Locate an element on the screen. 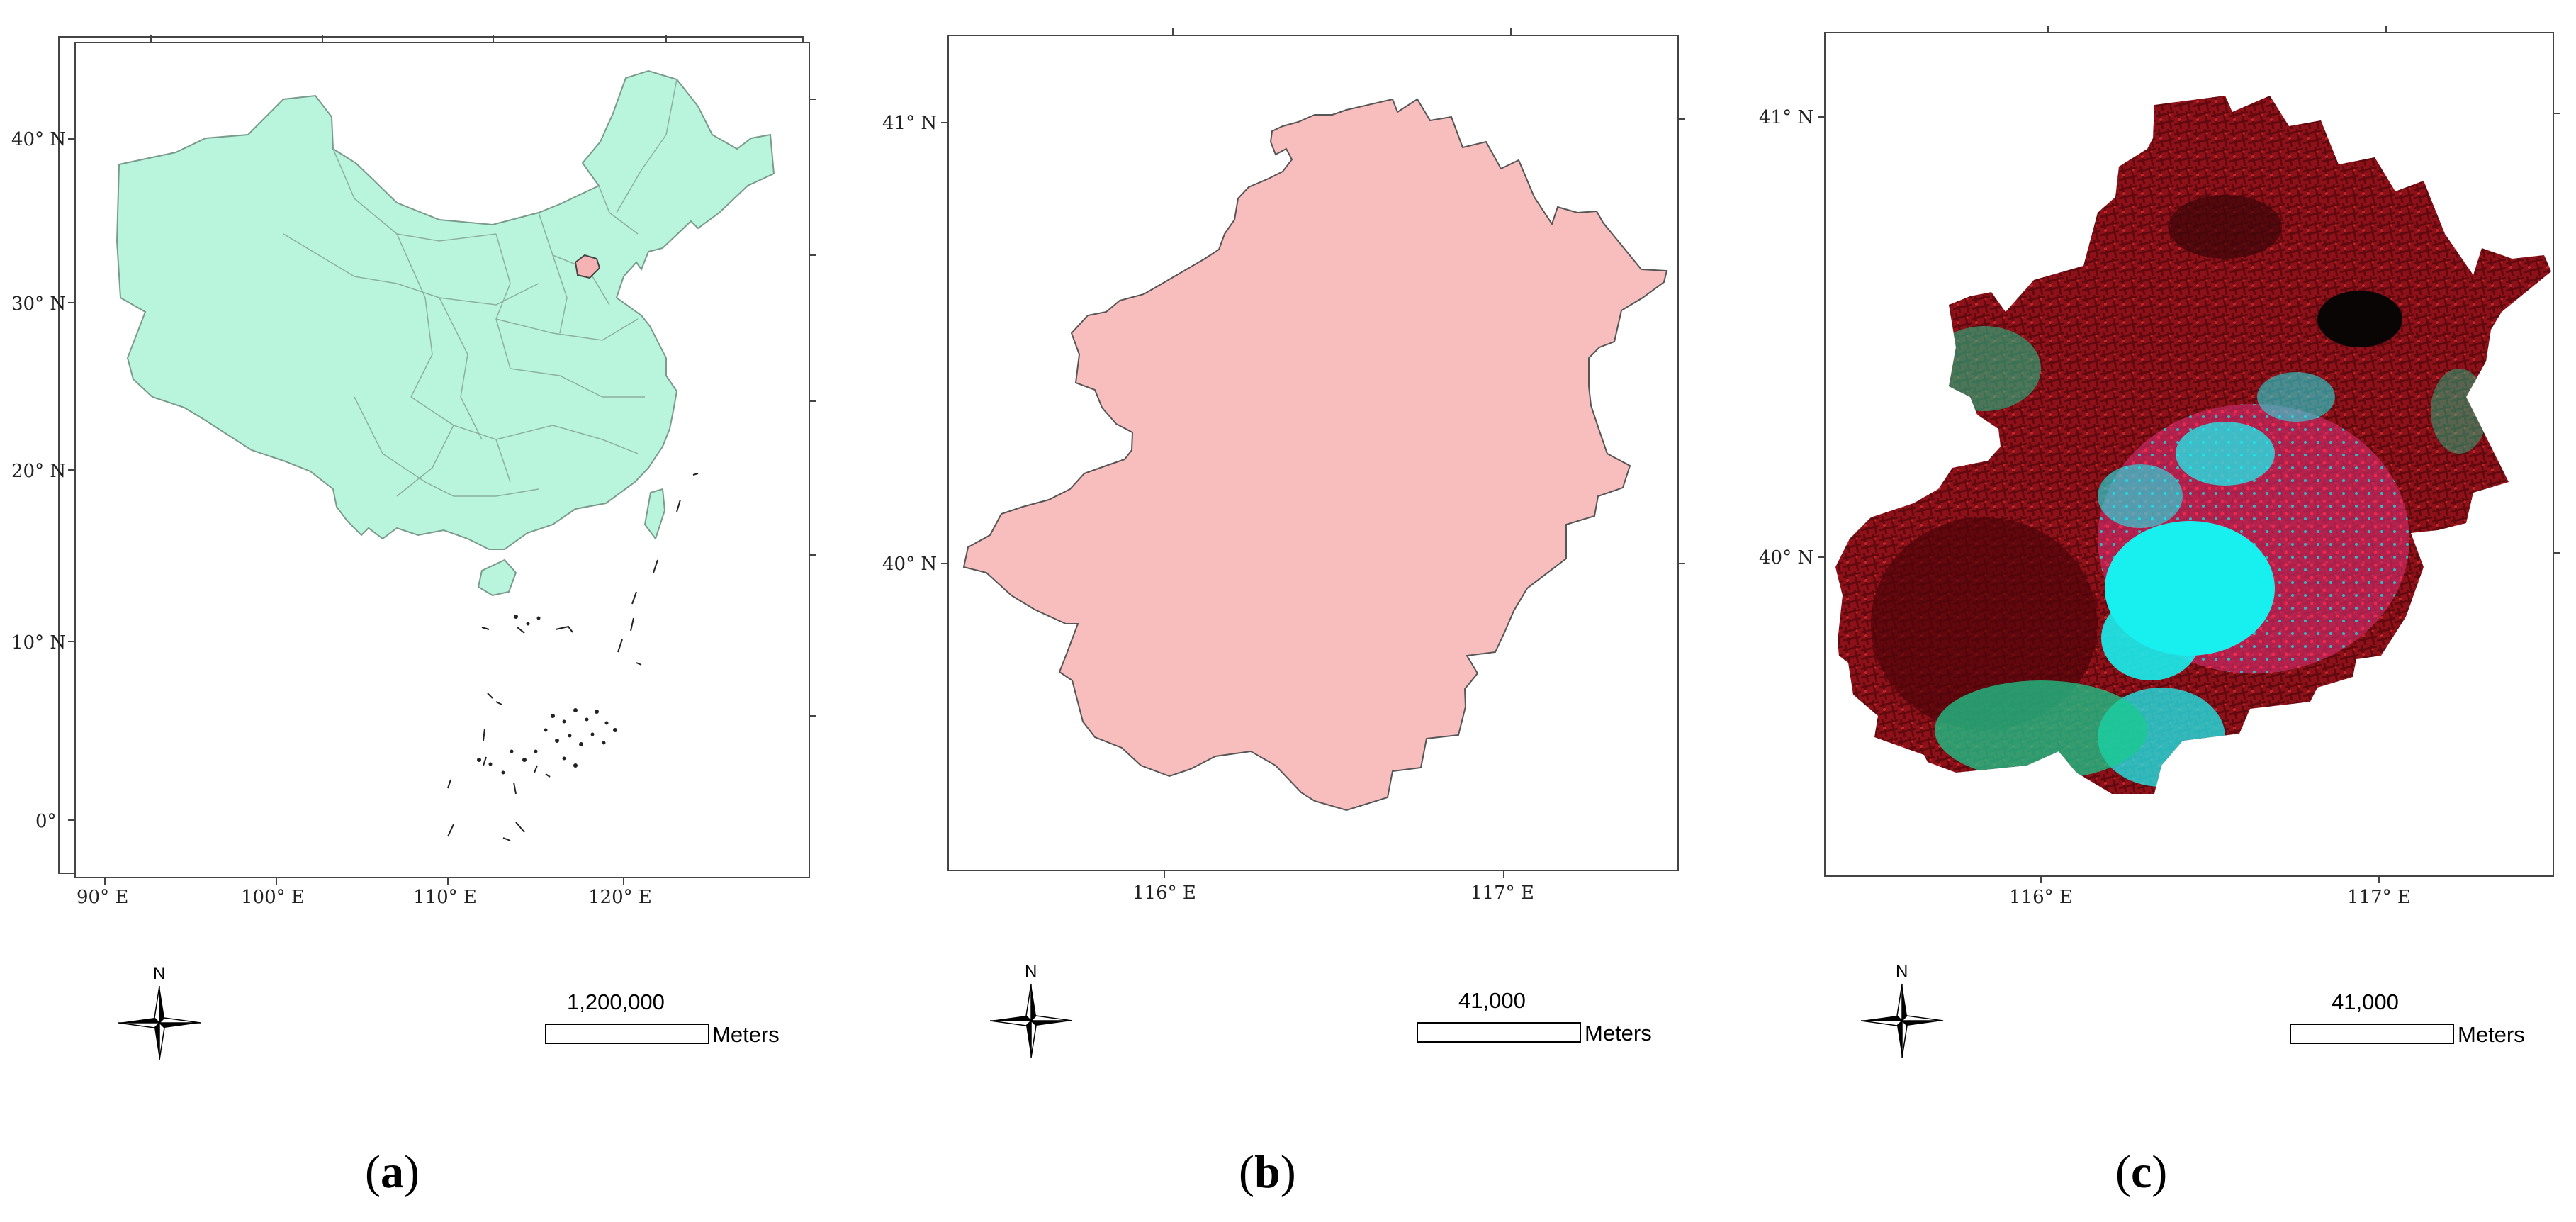 Image resolution: width=2576 pixels, height=1222 pixels. panel-label-b: (b) is located at coordinates (1267, 1172).